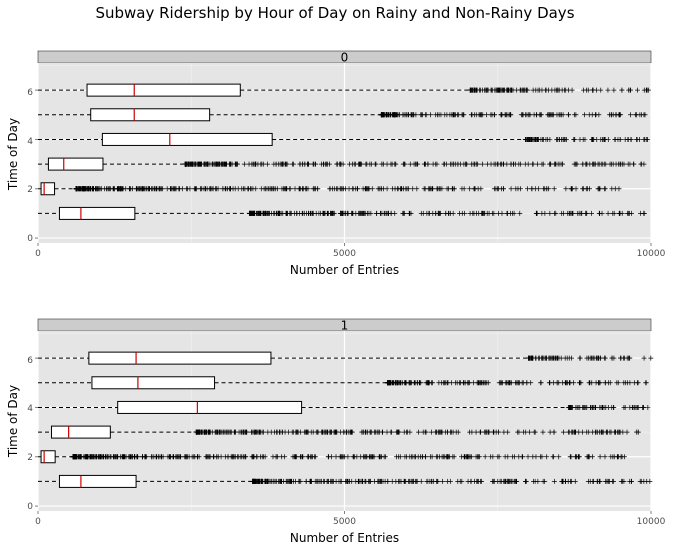  I want to click on y-tick-label: 4, so click(30, 409).